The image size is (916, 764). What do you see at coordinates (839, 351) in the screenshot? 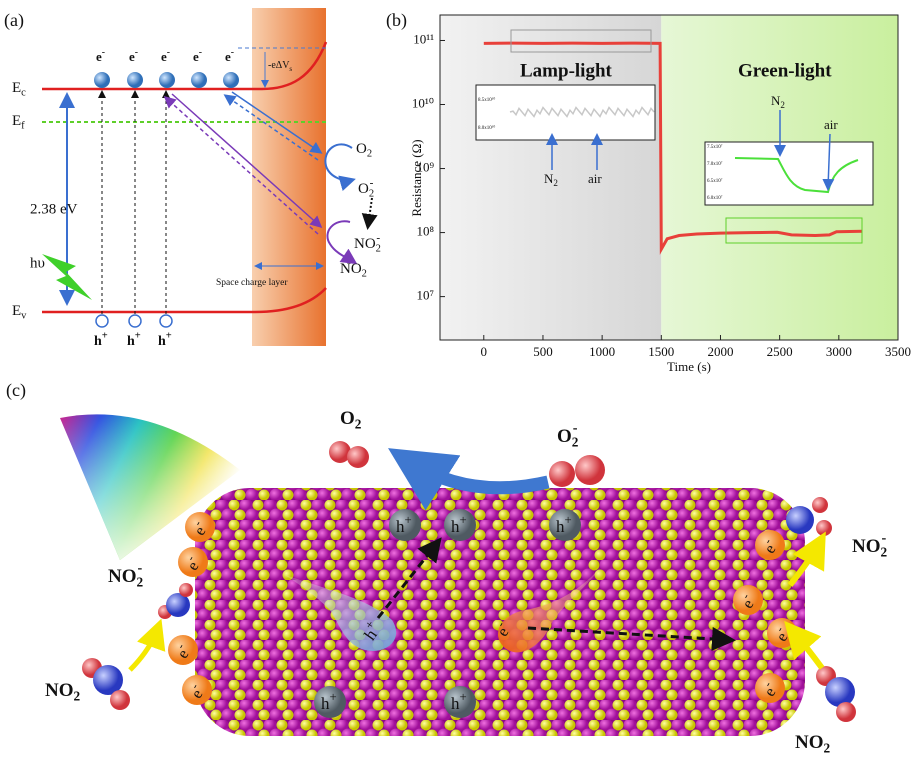
I see `x-tick-label: 3000` at bounding box center [839, 351].